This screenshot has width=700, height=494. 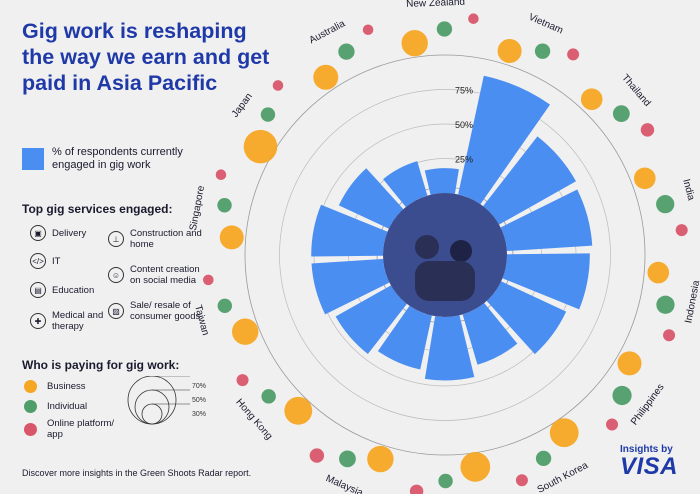 What do you see at coordinates (629, 363) in the screenshot?
I see `bubble-business-philippines` at bounding box center [629, 363].